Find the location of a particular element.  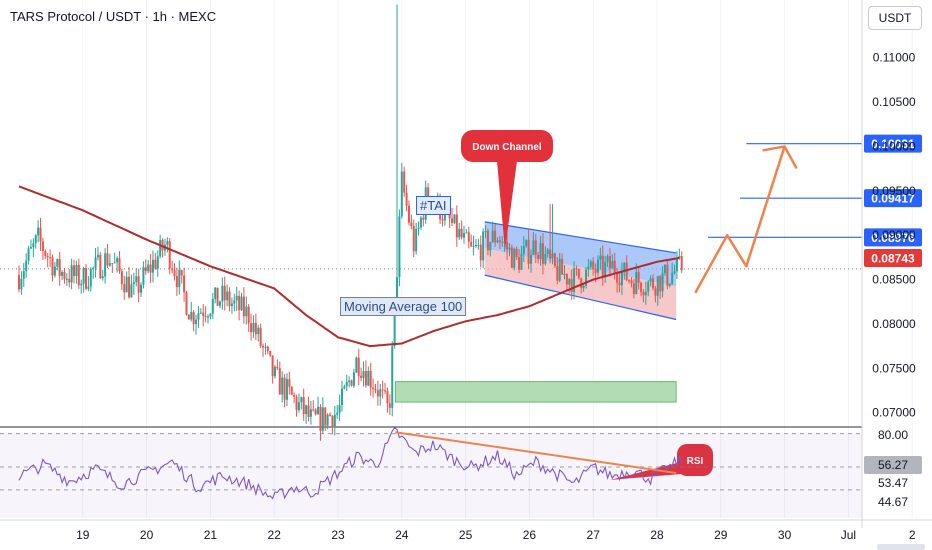

rsi-tick-label: 53.47 is located at coordinates (893, 483).